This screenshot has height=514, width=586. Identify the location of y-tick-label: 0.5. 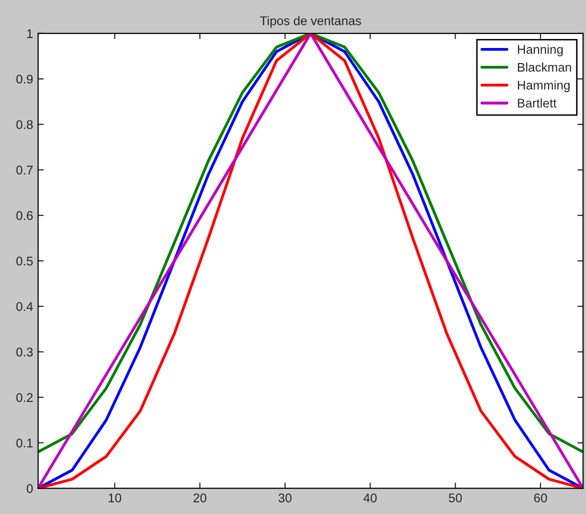
(24, 261).